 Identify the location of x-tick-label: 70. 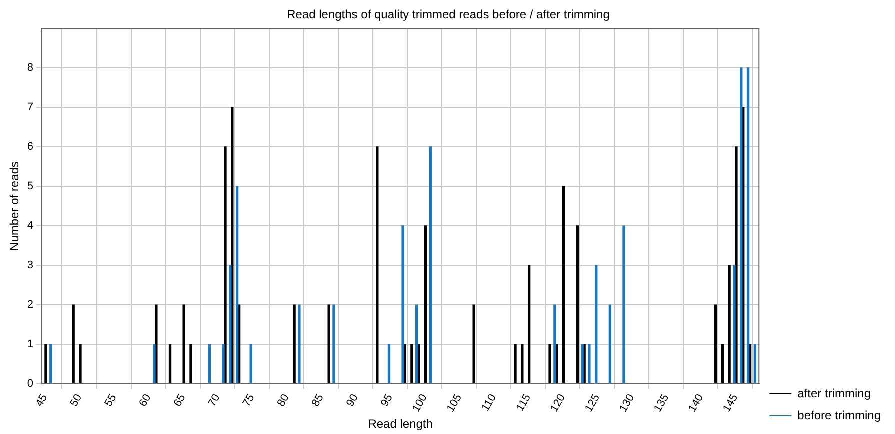
(214, 401).